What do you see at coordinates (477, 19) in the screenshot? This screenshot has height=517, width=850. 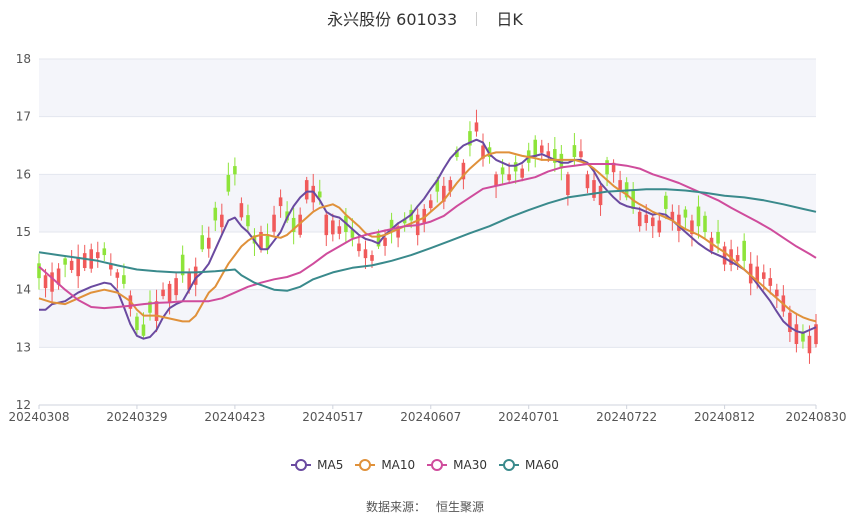 I see `title-divider` at bounding box center [477, 19].